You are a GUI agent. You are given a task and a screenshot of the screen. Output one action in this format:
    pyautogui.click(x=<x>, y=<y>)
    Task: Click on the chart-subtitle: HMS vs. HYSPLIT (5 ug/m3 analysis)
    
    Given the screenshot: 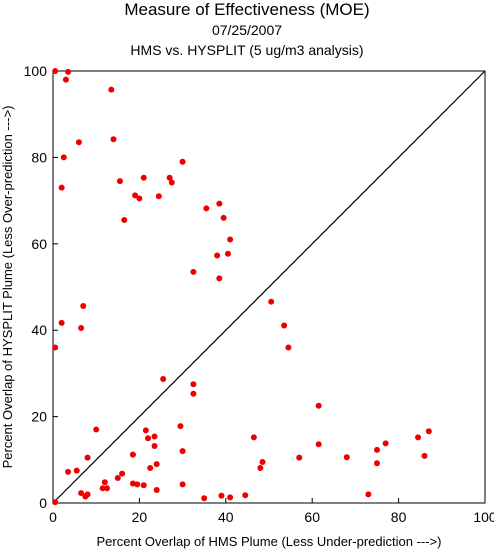 What is the action you would take?
    pyautogui.click(x=247, y=50)
    